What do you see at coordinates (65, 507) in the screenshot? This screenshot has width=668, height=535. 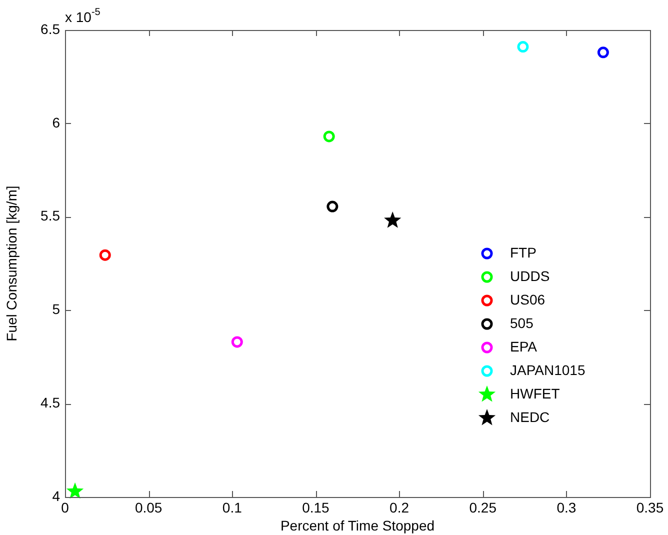 I see `x-tick-label: 0` at bounding box center [65, 507].